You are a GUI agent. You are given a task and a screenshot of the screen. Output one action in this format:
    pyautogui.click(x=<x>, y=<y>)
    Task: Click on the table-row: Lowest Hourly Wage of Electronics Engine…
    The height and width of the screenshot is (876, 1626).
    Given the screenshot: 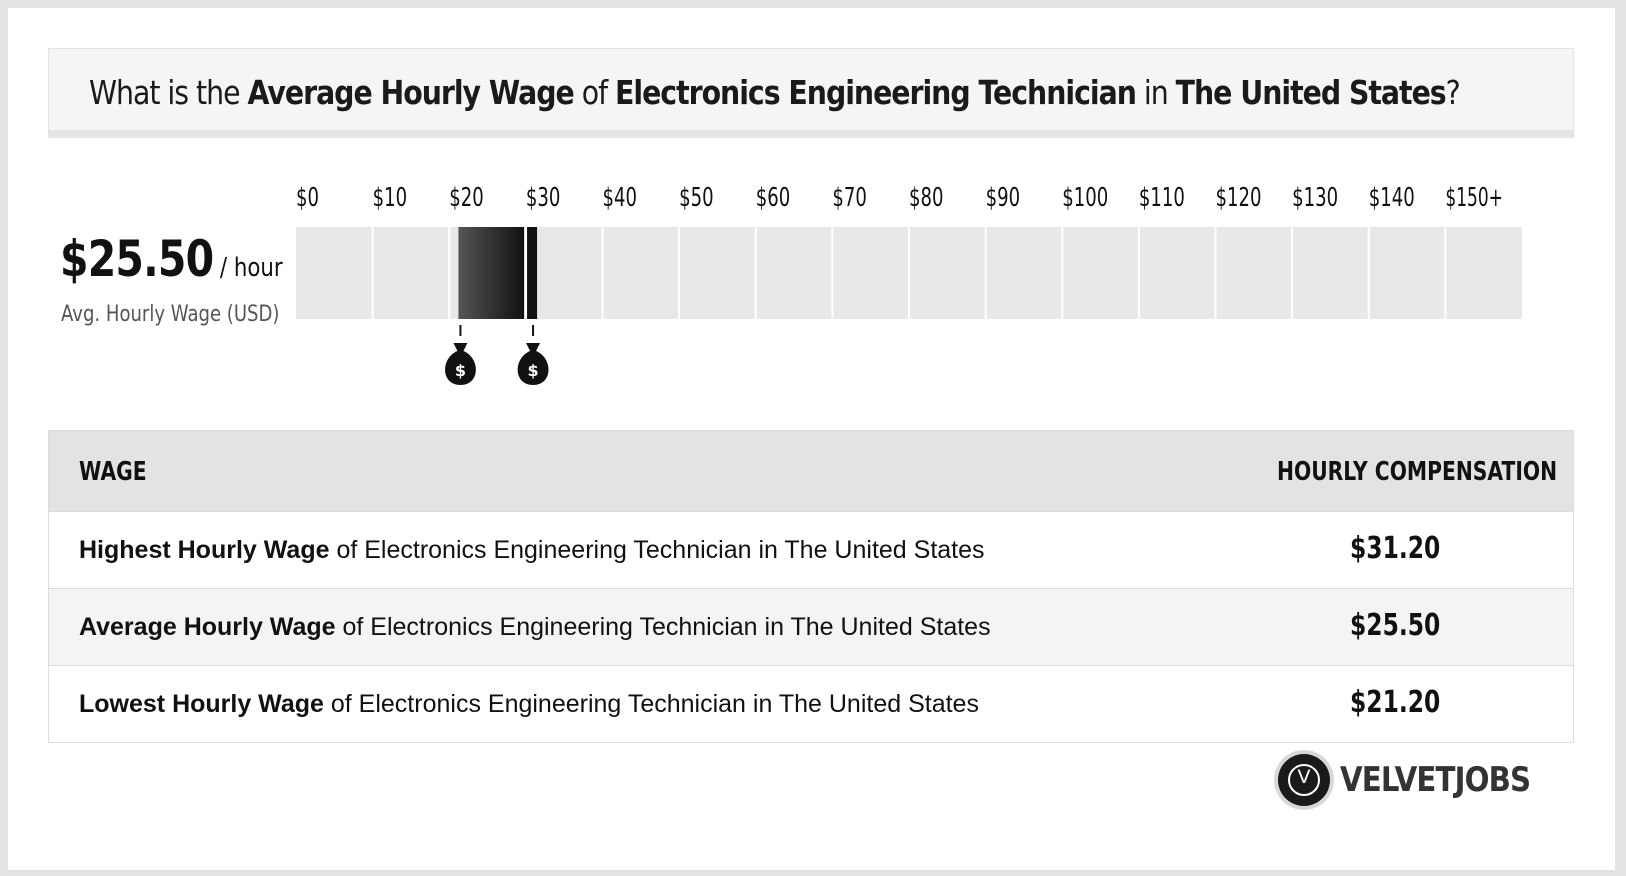 What is the action you would take?
    pyautogui.click(x=811, y=703)
    